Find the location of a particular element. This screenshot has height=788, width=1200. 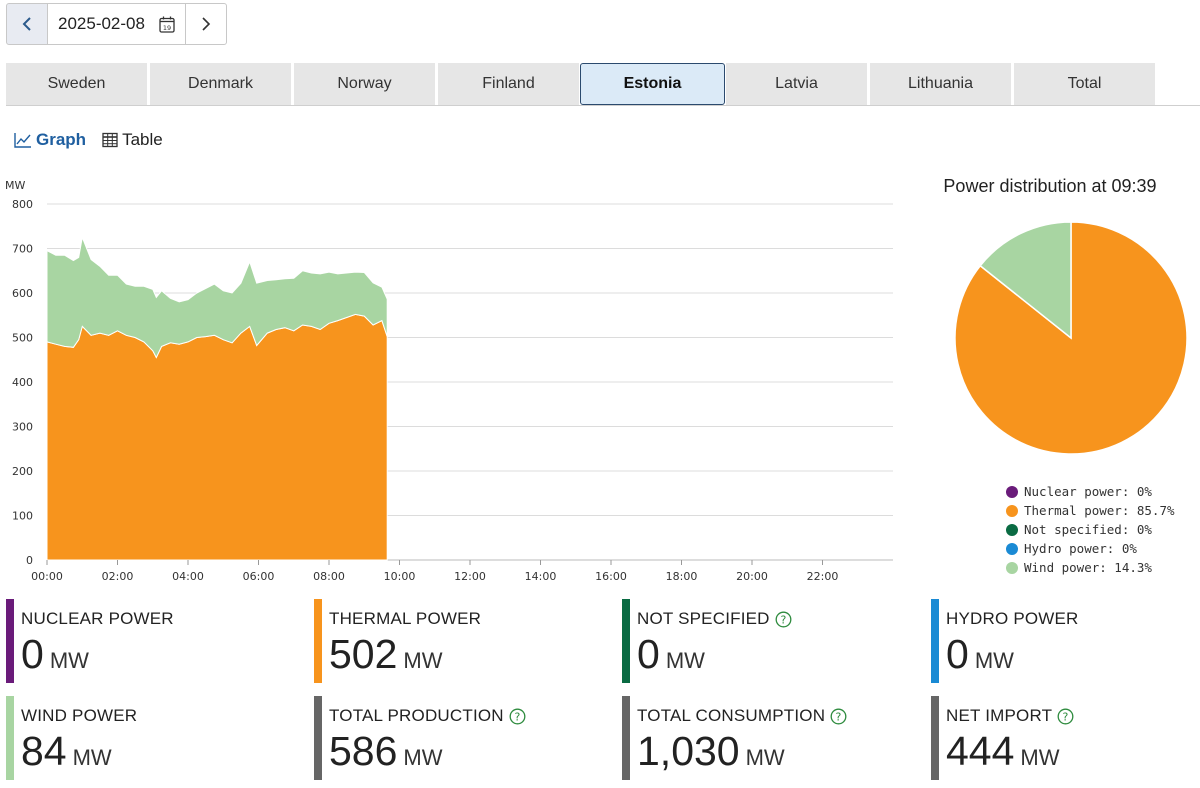

legend-item-not-specified: Not specified: 0% is located at coordinates (1090, 529).